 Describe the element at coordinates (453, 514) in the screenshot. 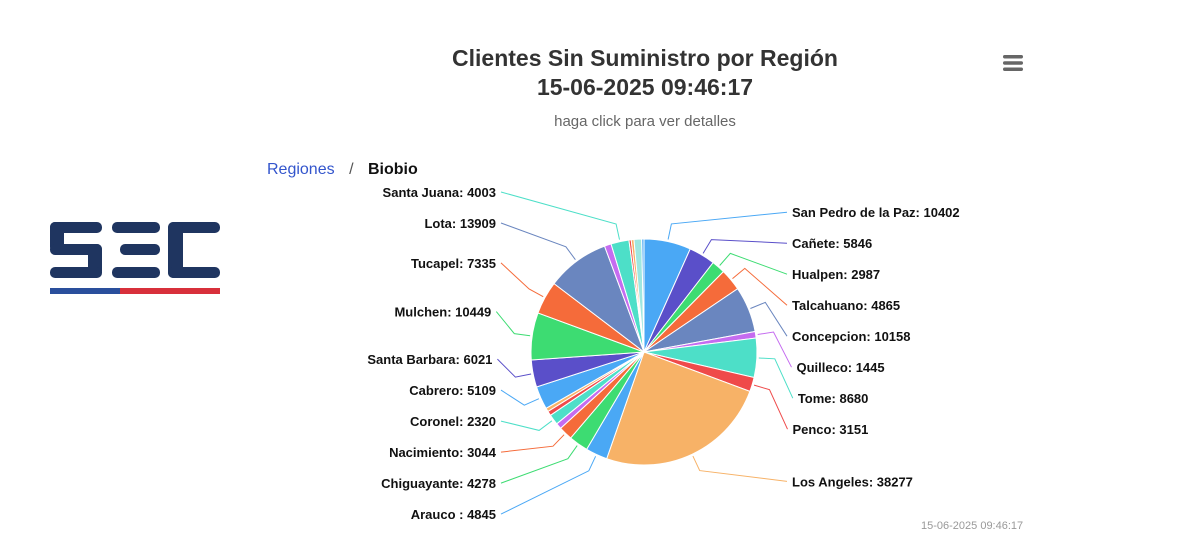

I see `data-label-arauco: Arauco : 4845` at that location.